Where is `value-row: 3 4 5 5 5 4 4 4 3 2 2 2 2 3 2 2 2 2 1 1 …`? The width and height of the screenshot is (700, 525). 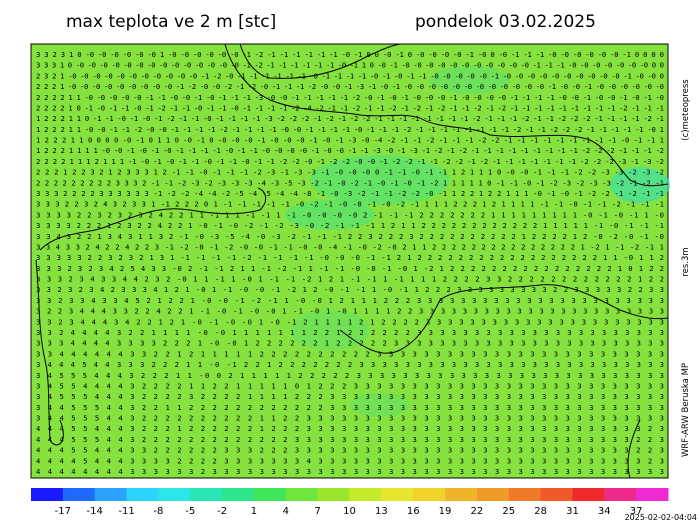 value-row: 3 4 5 5 5 4 4 4 3 2 2 2 2 3 2 2 2 2 1 1 … is located at coordinates (350, 396).